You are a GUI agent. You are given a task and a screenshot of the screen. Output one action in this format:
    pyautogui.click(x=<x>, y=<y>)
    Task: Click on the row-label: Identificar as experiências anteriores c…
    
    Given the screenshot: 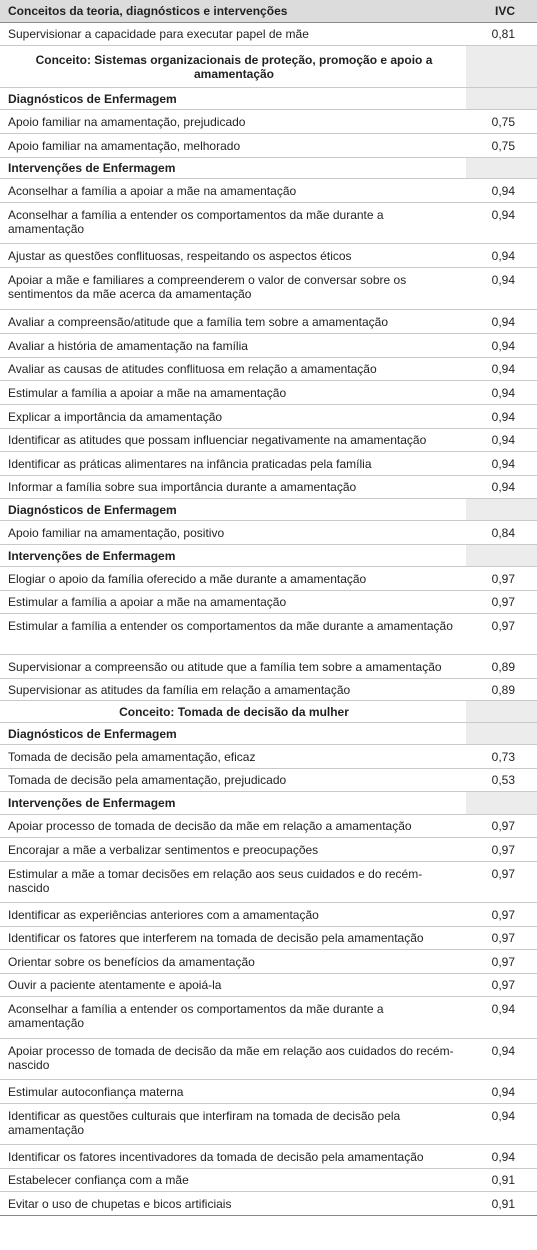 What is the action you would take?
    pyautogui.click(x=233, y=914)
    